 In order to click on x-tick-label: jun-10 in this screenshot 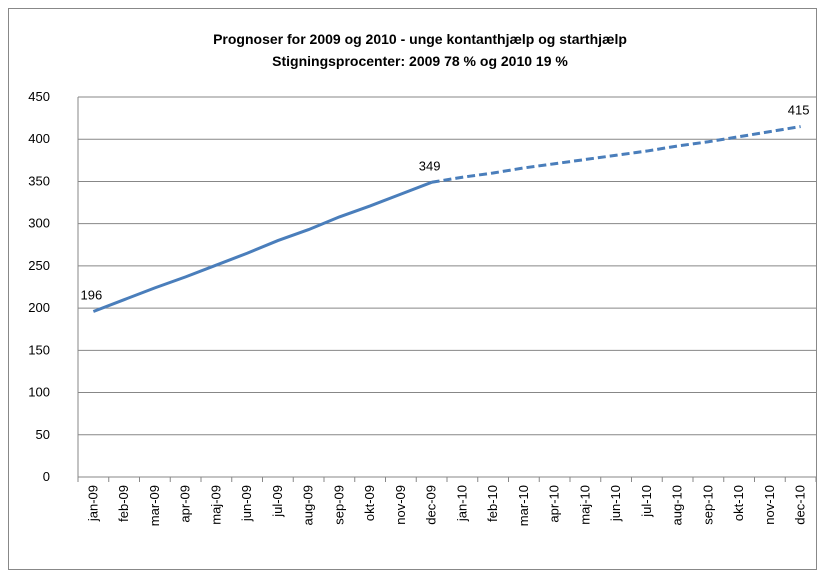, I will do `click(615, 503)`.